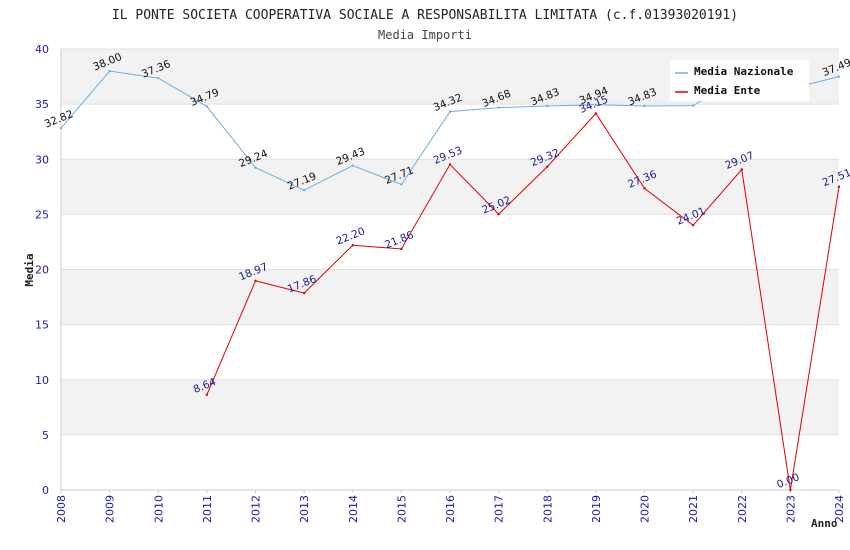  Describe the element at coordinates (110, 509) in the screenshot. I see `x-tick-label: 2009` at that location.